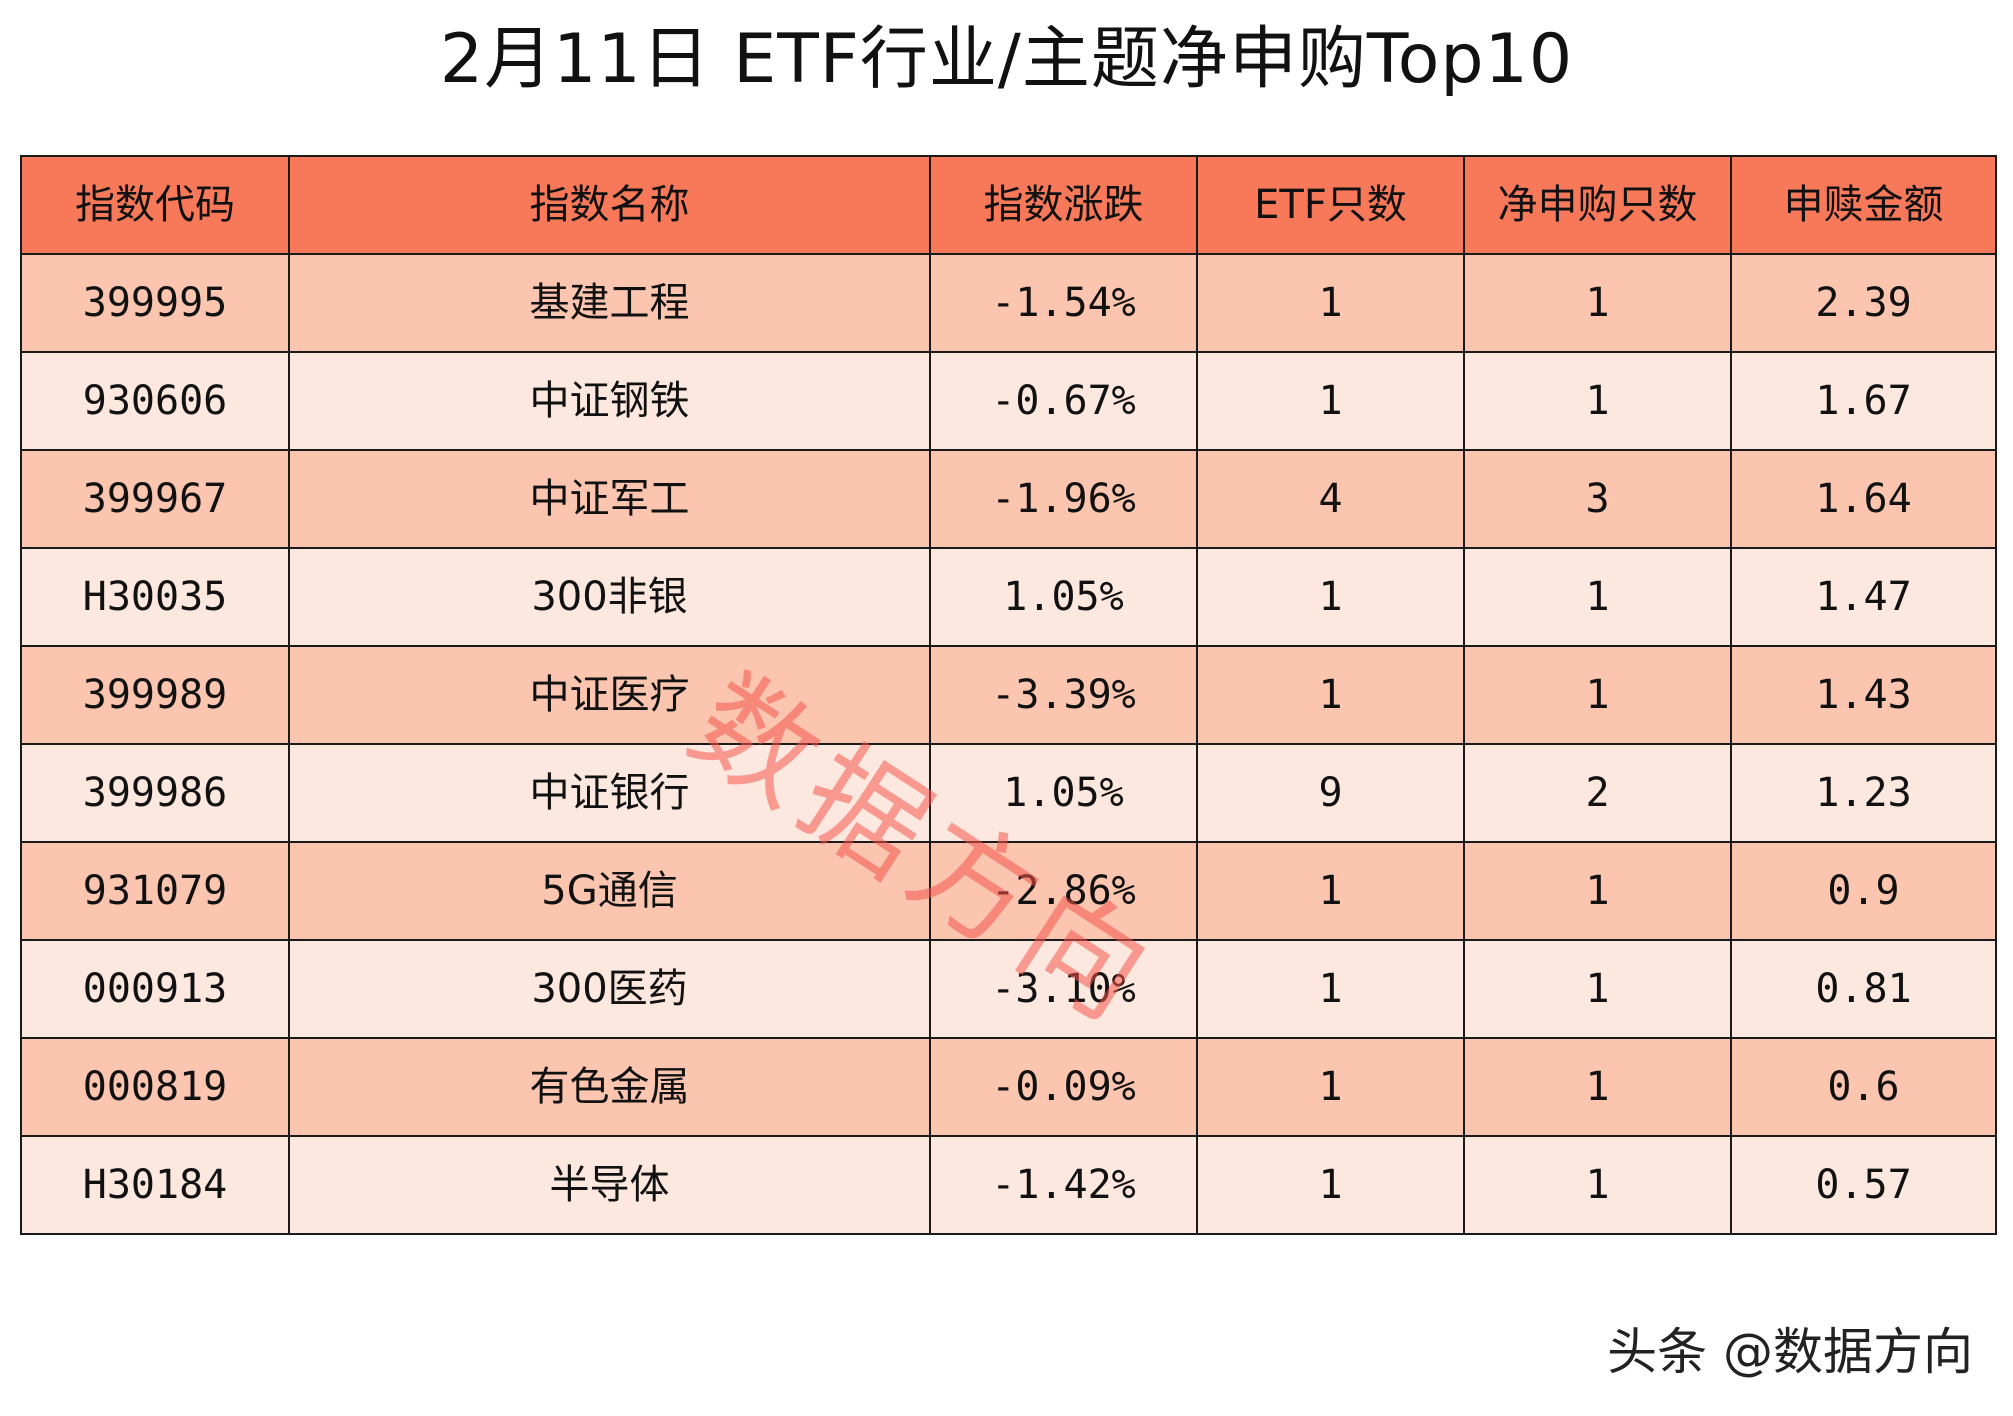 The height and width of the screenshot is (1416, 2013). Describe the element at coordinates (155, 1087) in the screenshot. I see `cell-index-code: 000819` at that location.